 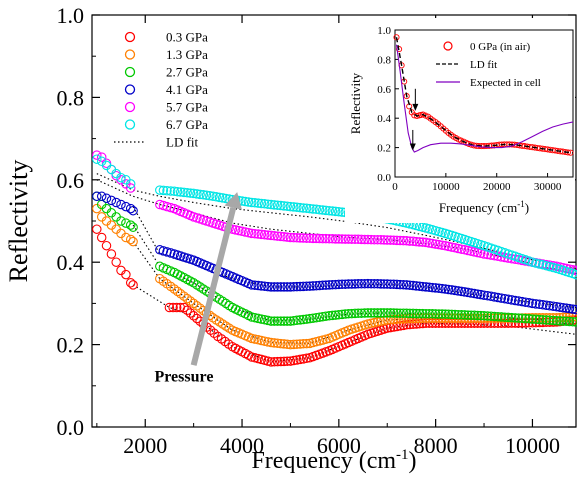 I want to click on inset-series, so click(x=483, y=95).